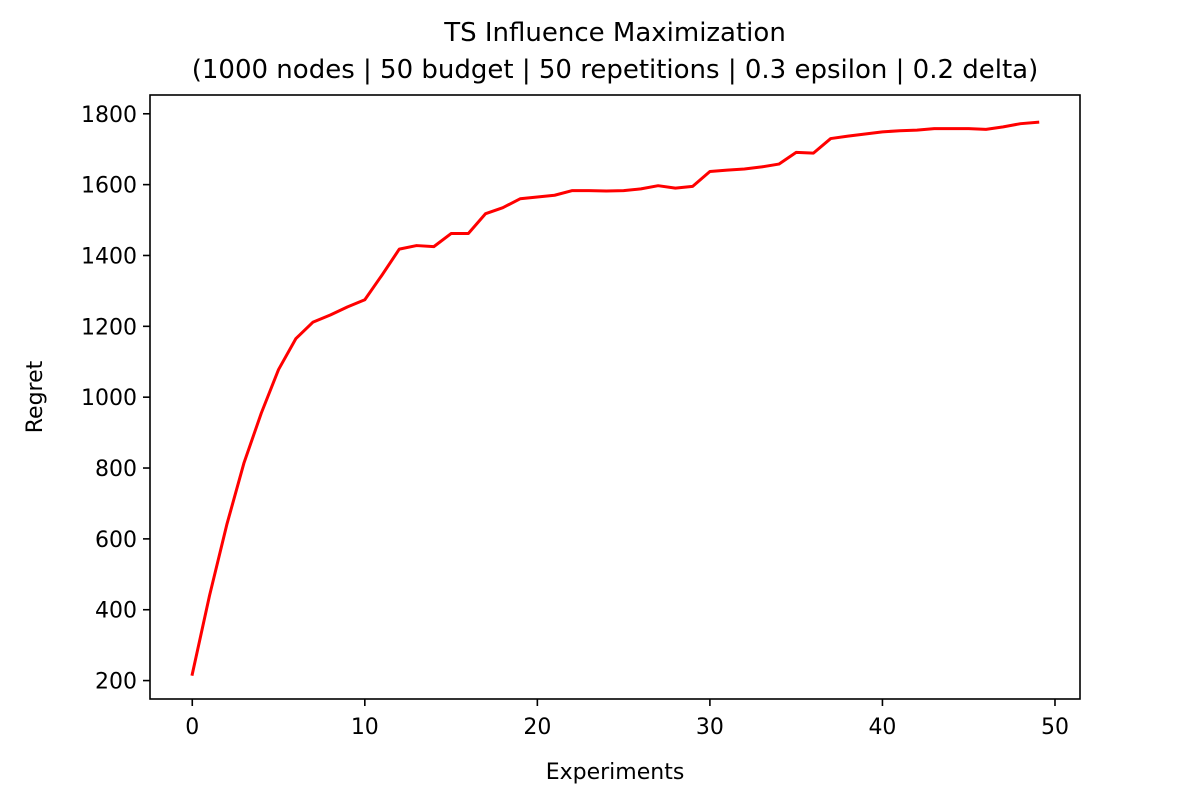  I want to click on y-tick-label: 1400, so click(109, 256).